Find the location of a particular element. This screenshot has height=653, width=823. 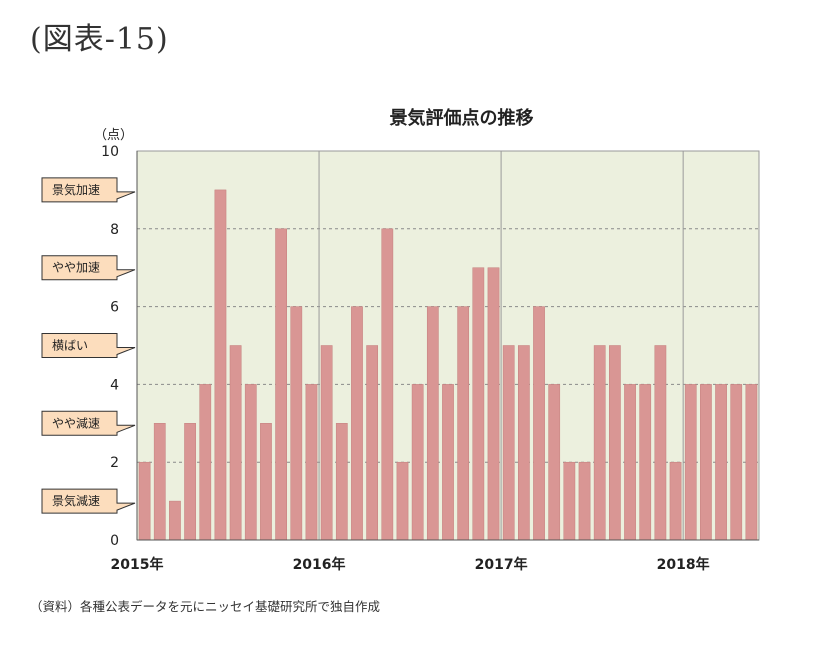

callout-label: 景気減速 is located at coordinates (76, 500).